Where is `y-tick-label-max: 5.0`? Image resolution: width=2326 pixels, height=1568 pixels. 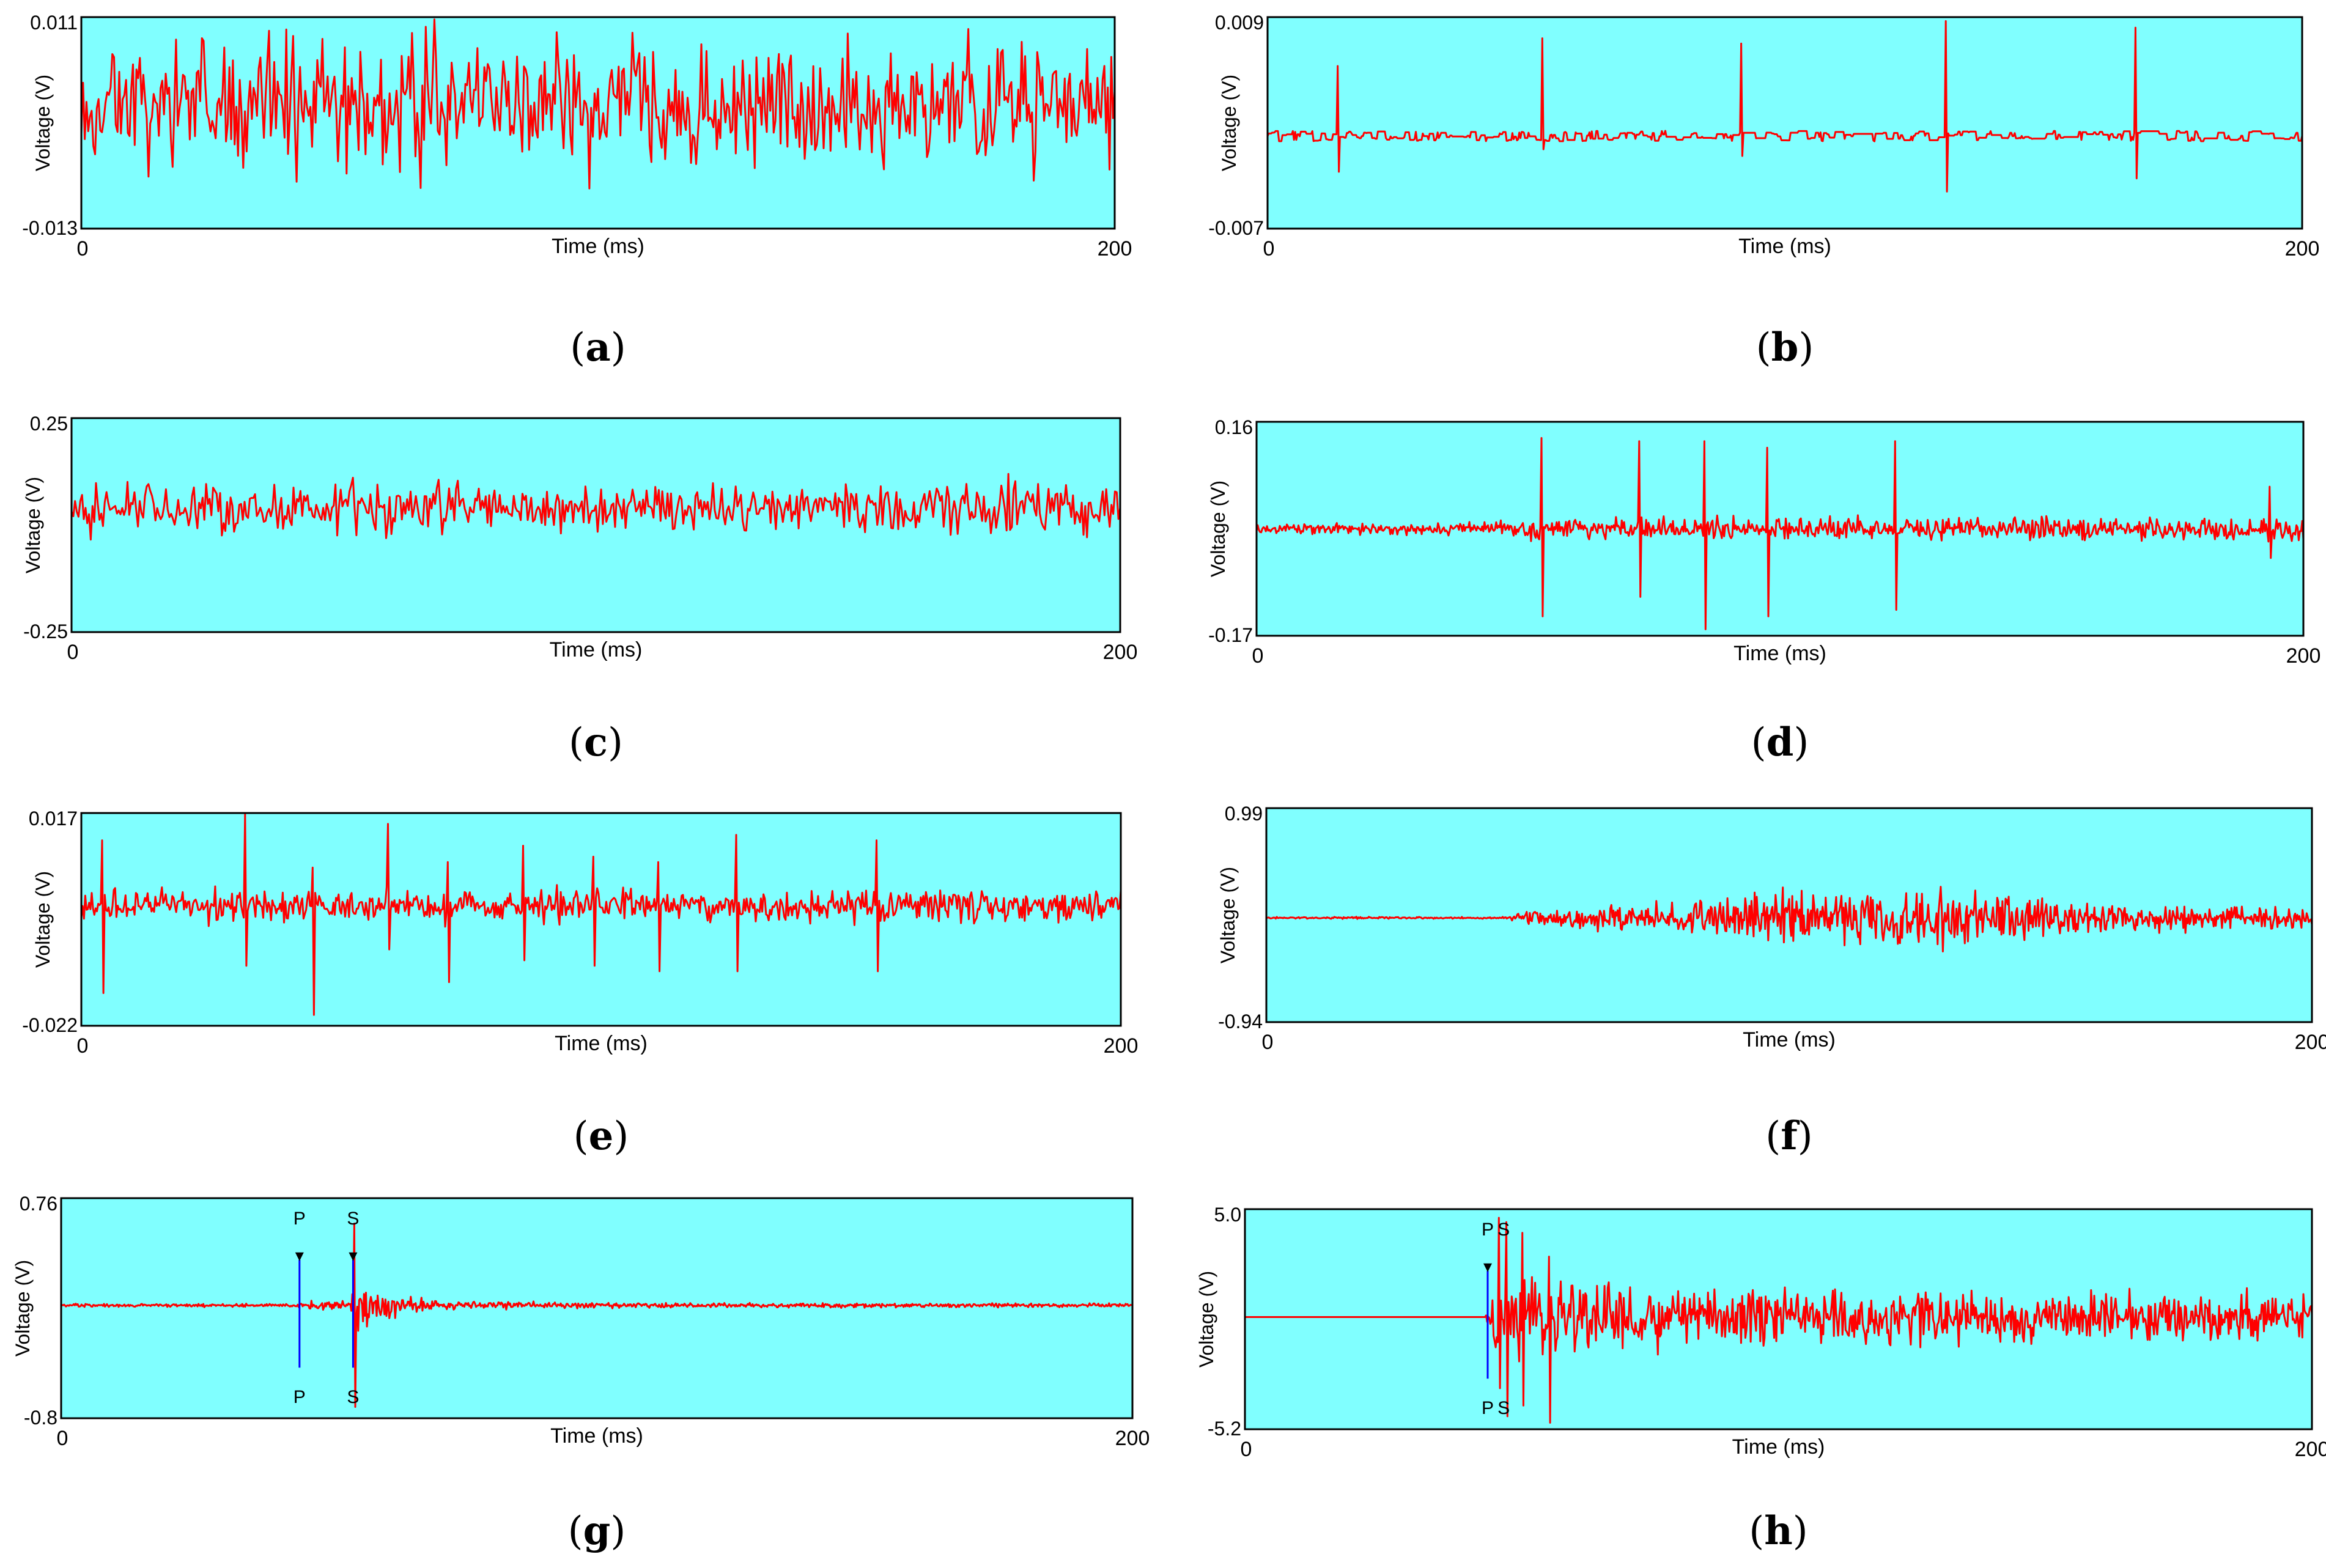 y-tick-label-max: 5.0 is located at coordinates (1227, 1215).